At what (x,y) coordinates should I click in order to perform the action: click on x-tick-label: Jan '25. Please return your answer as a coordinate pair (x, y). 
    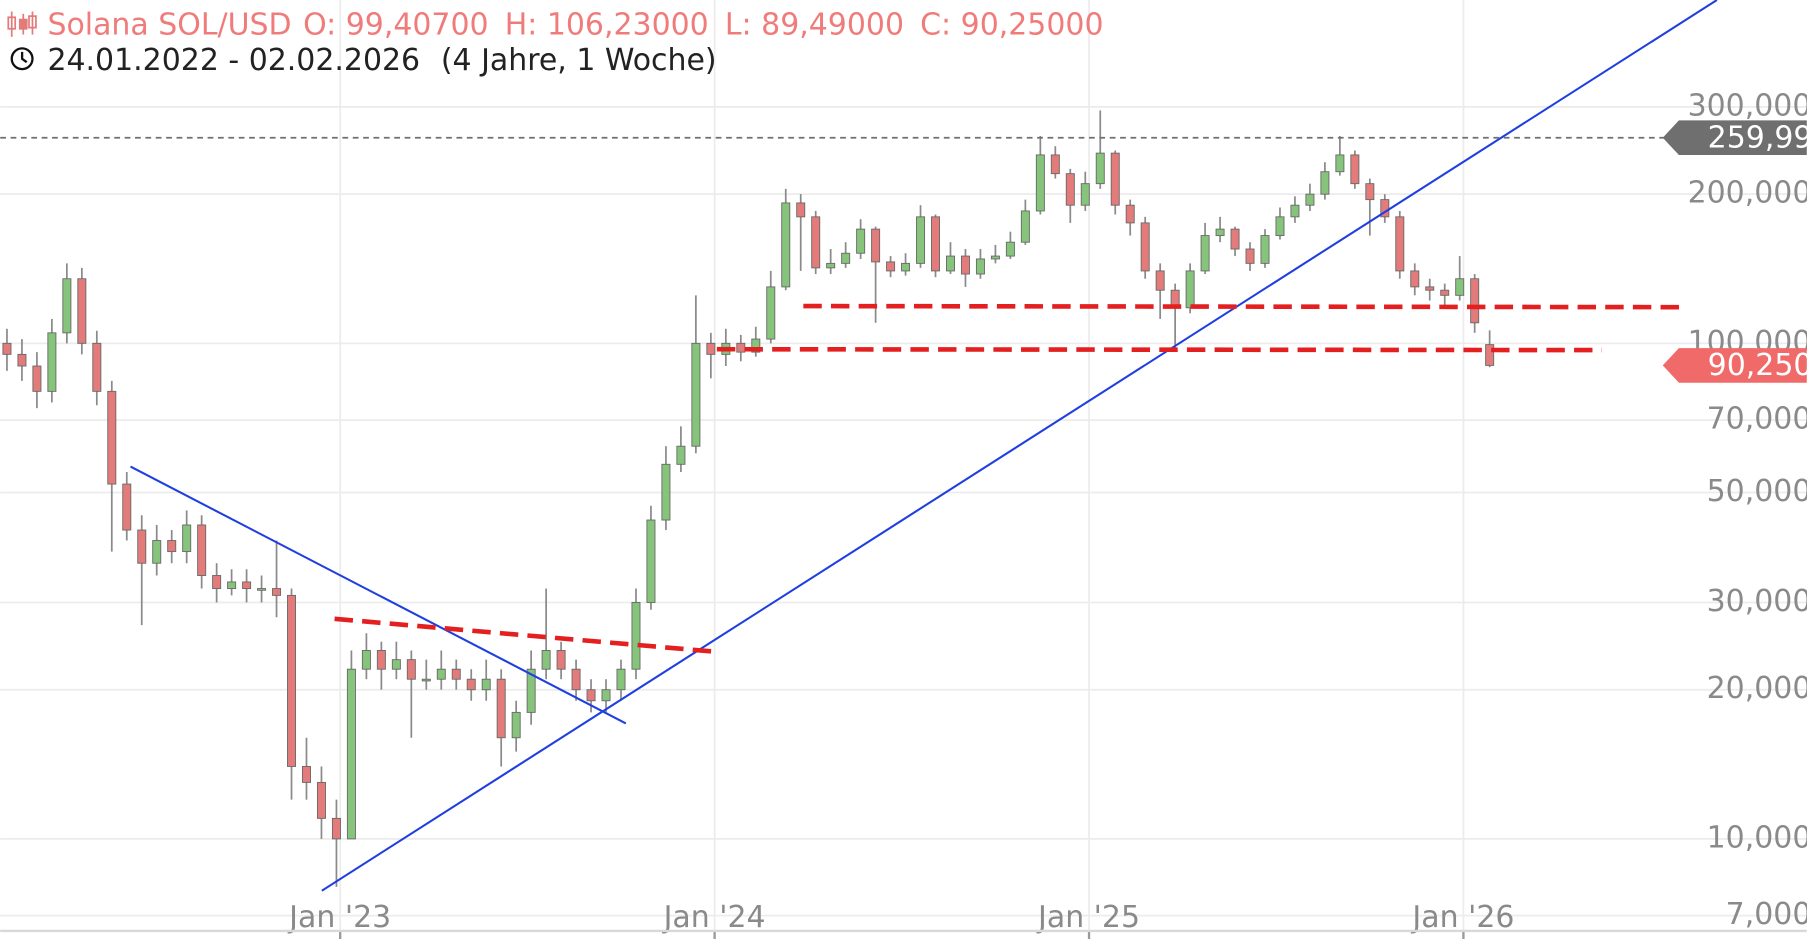
    Looking at the image, I should click on (1088, 917).